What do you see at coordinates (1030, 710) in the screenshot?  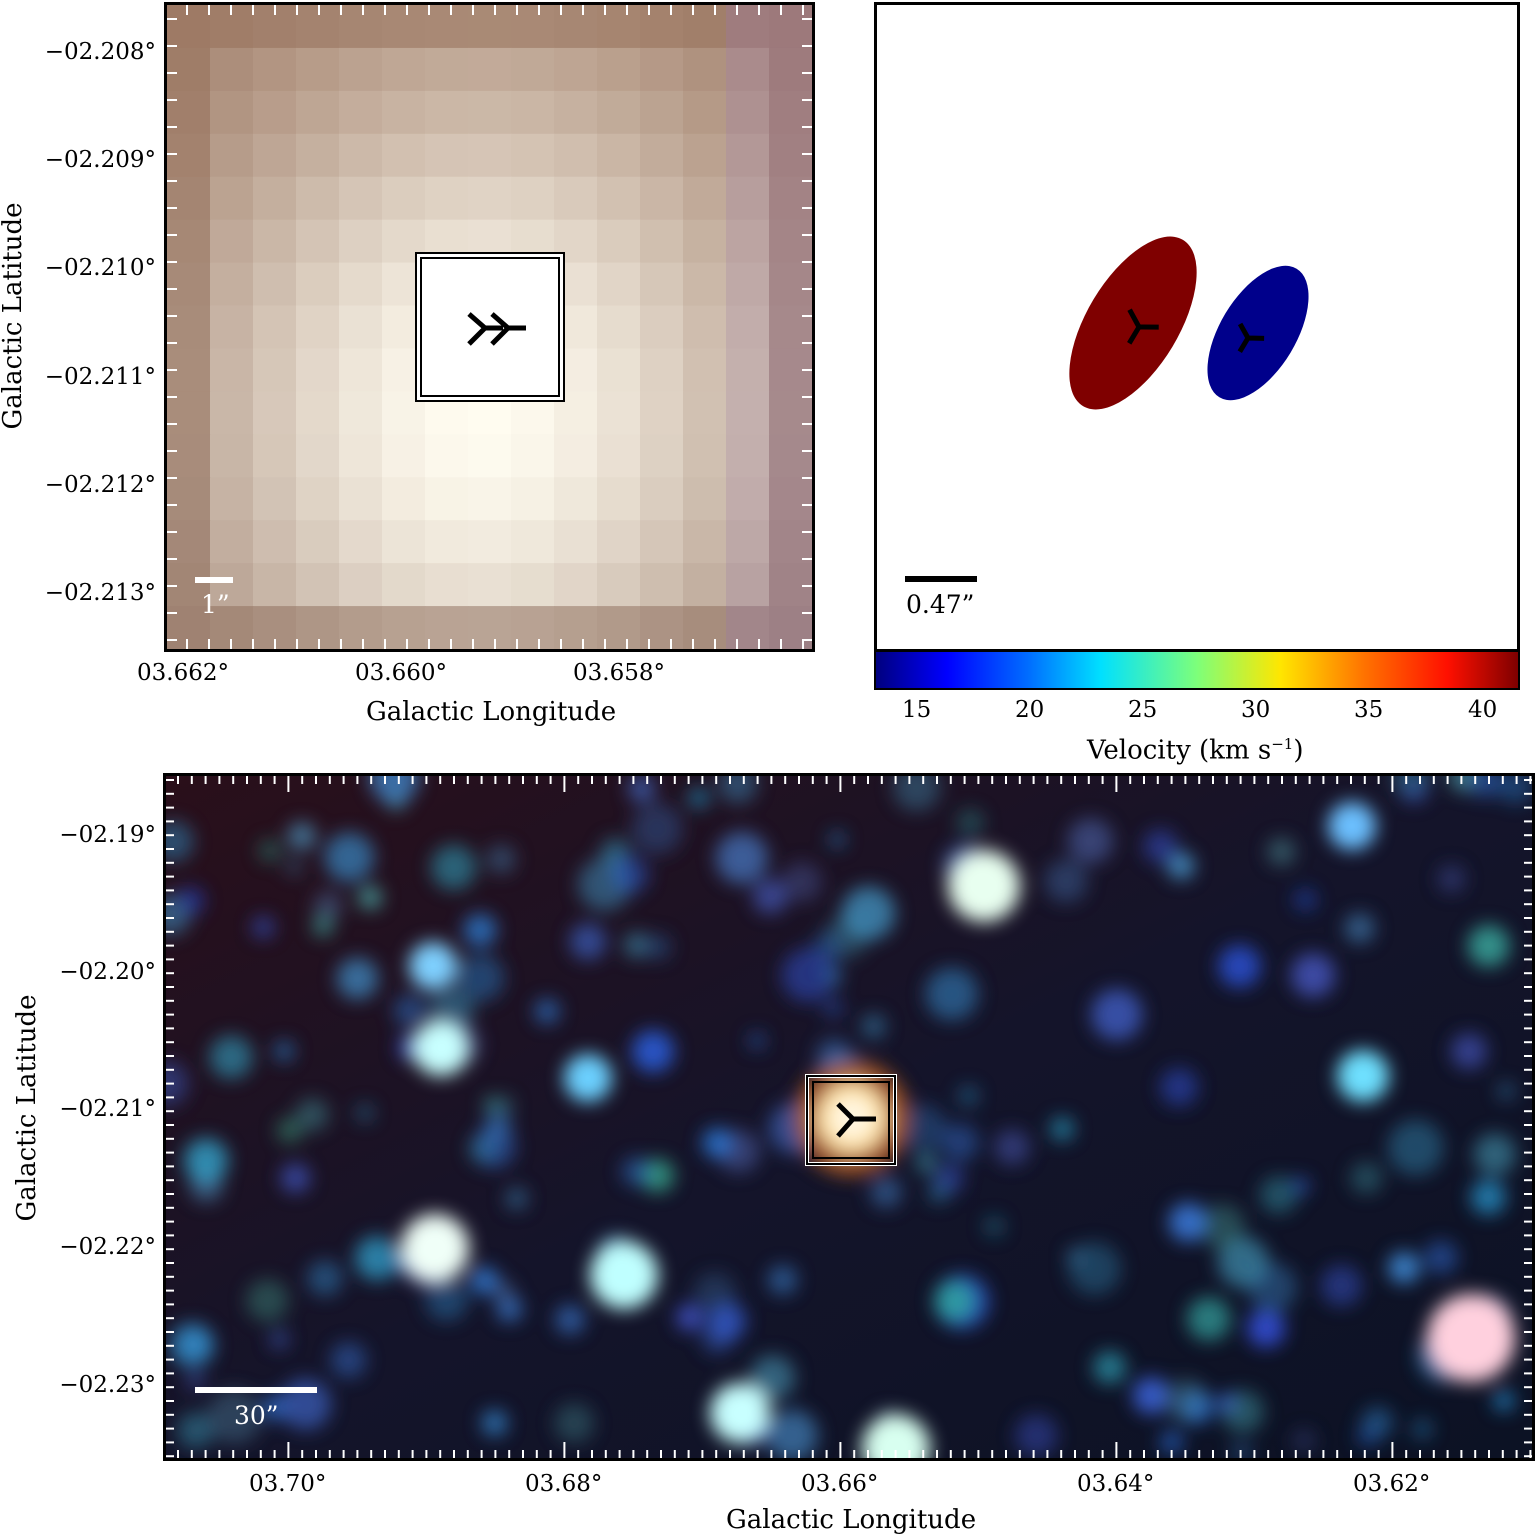 I see `colorbar-tick-1: 20` at bounding box center [1030, 710].